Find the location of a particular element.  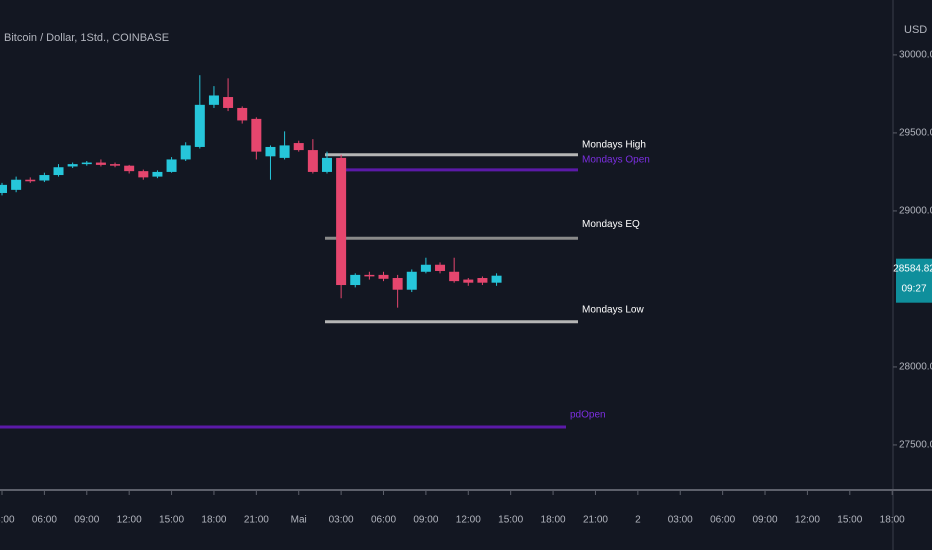

y-tick-label: 30000.00 is located at coordinates (915, 55).